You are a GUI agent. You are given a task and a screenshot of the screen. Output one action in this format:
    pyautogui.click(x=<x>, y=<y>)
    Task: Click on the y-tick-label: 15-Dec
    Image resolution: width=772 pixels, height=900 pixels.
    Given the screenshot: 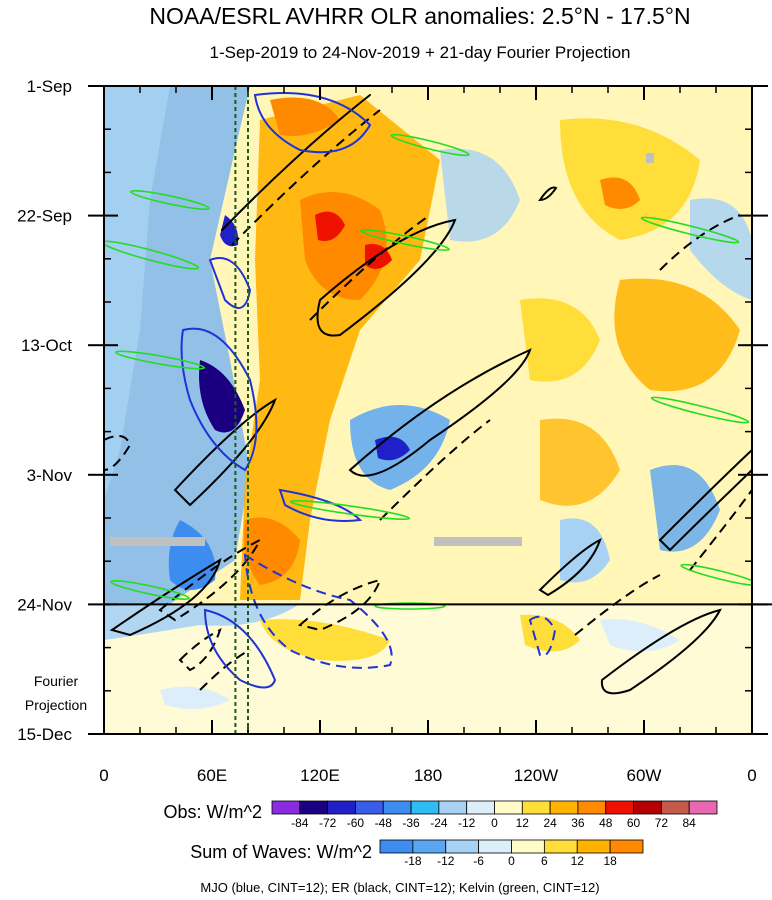 What is the action you would take?
    pyautogui.click(x=44, y=734)
    